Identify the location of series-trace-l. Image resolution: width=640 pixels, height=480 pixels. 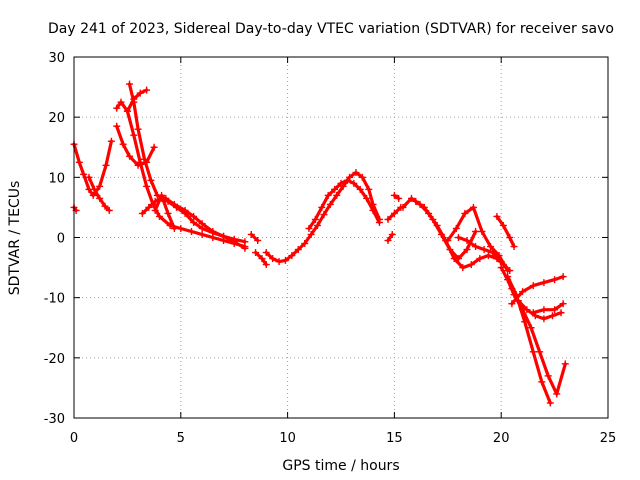
(322, 217).